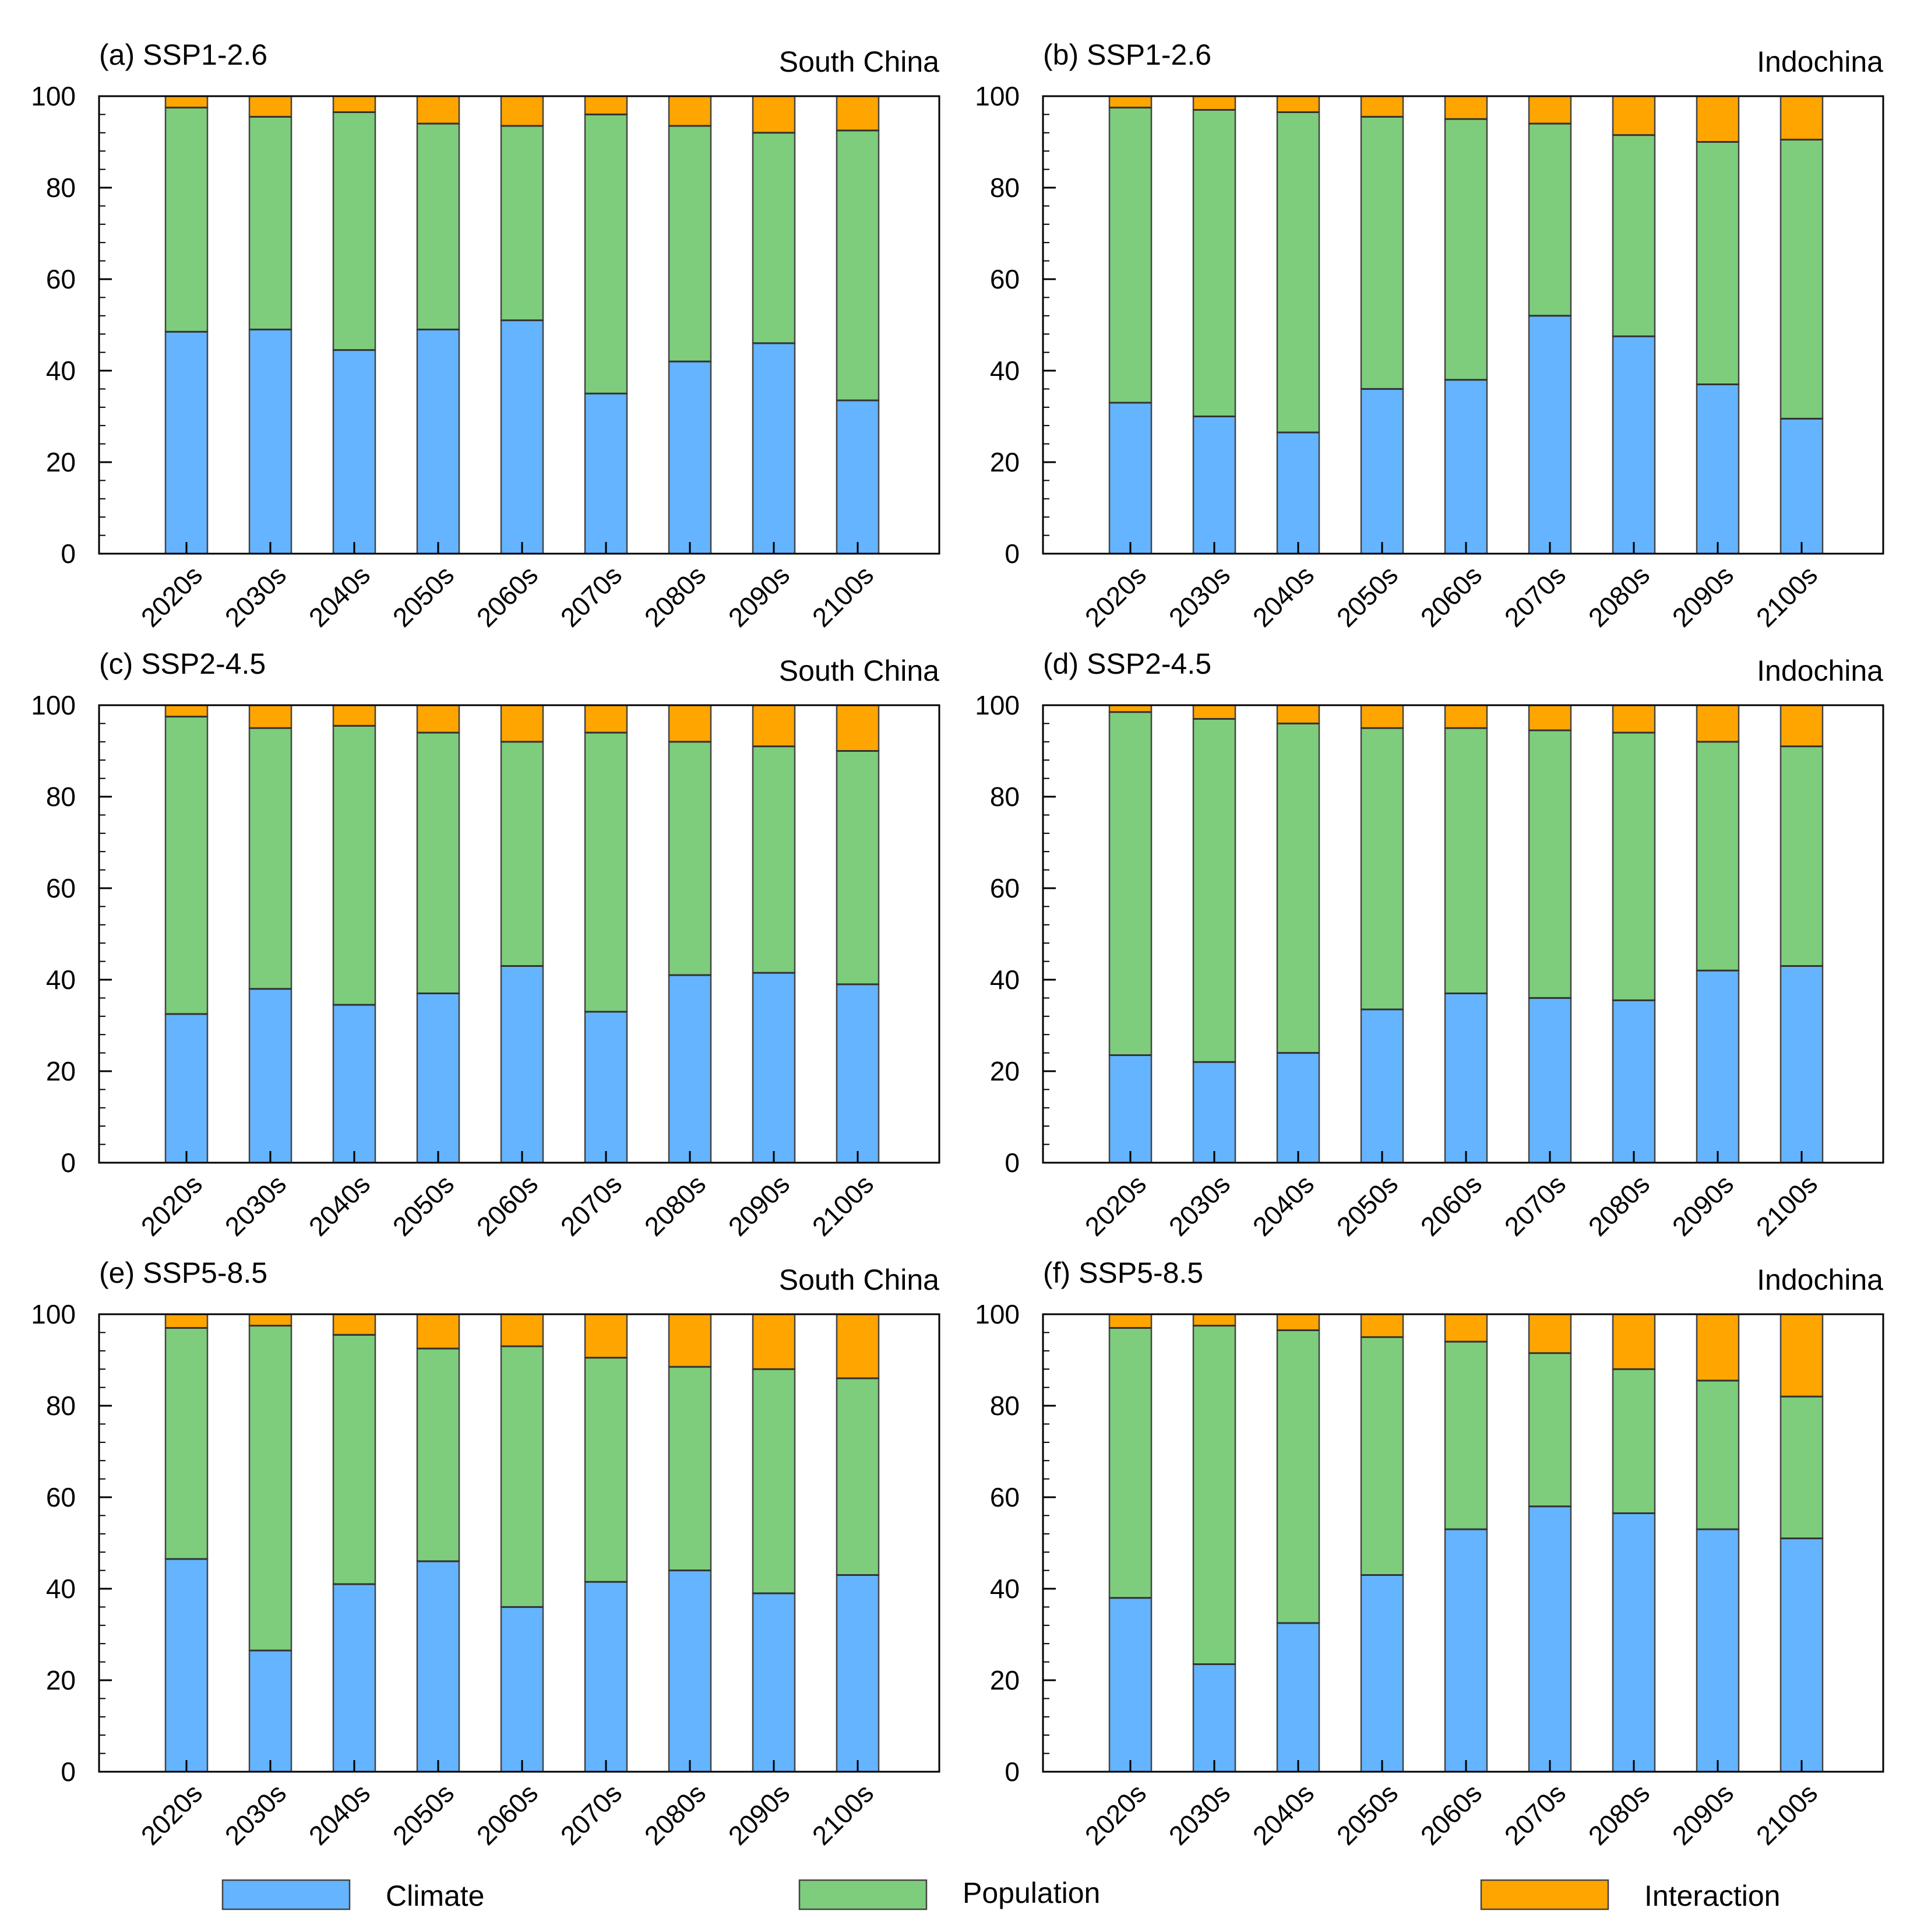 This screenshot has width=1910, height=1932. Describe the element at coordinates (61, 1497) in the screenshot. I see `y-tick-label-e-60: 60` at that location.